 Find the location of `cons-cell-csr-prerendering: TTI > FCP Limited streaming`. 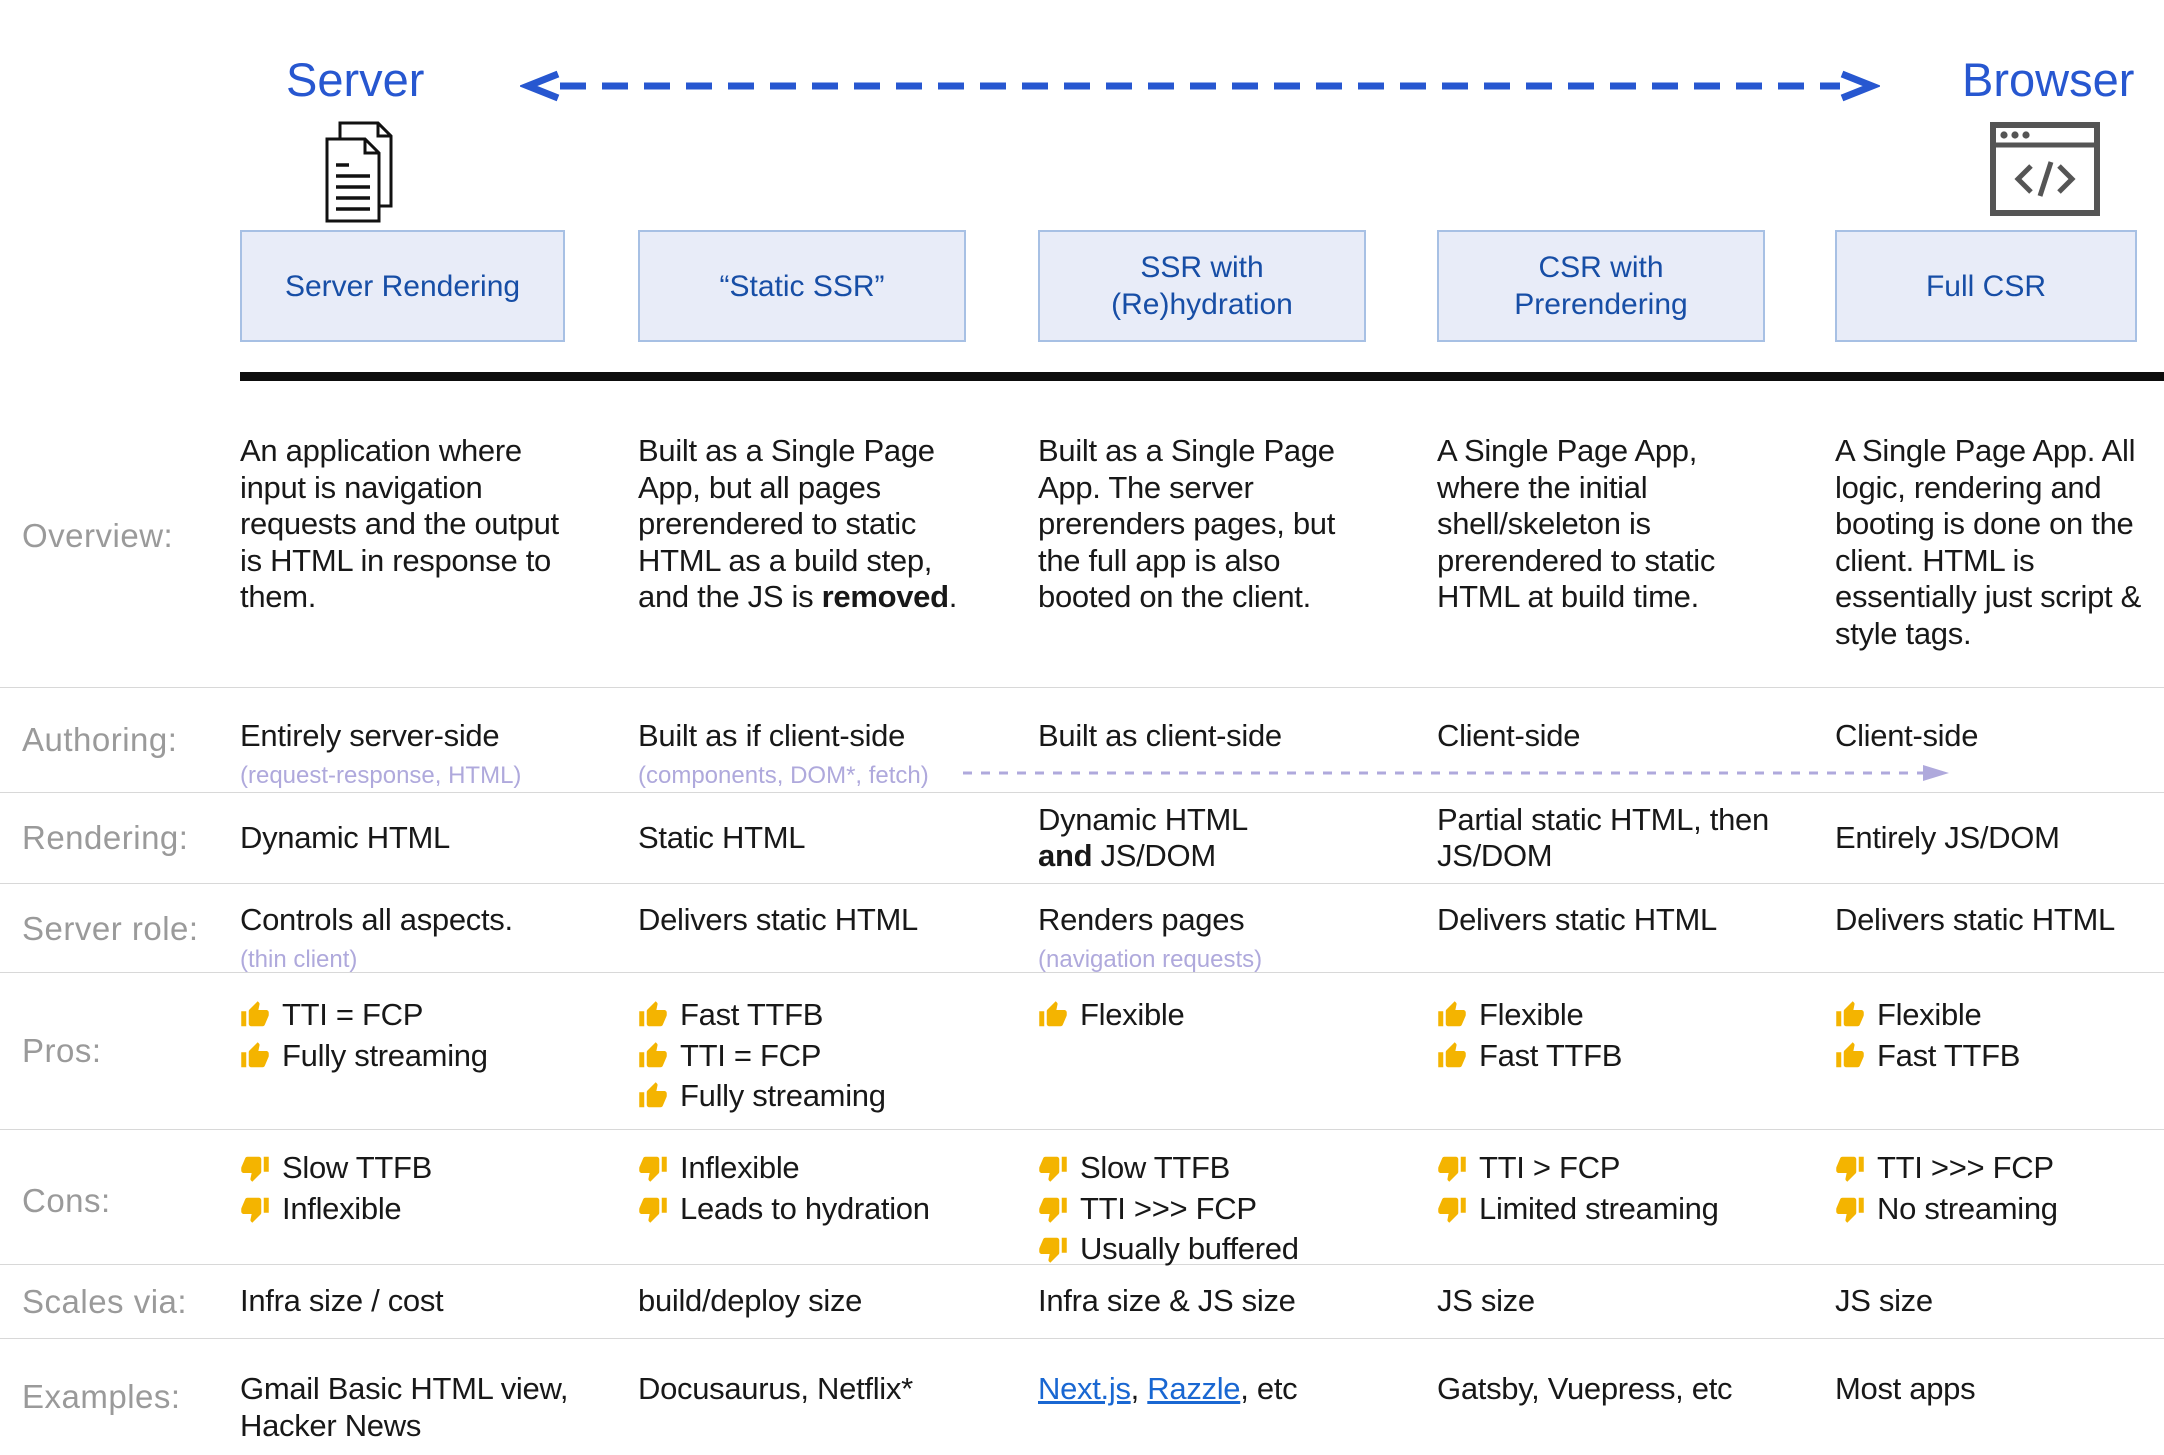

cons-cell-csr-prerendering: TTI > FCP Limited streaming is located at coordinates (1636, 1180).